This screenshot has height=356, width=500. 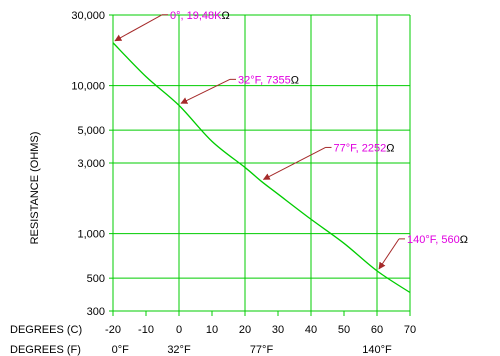 What do you see at coordinates (344, 330) in the screenshot?
I see `x-tick-label-c: 50` at bounding box center [344, 330].